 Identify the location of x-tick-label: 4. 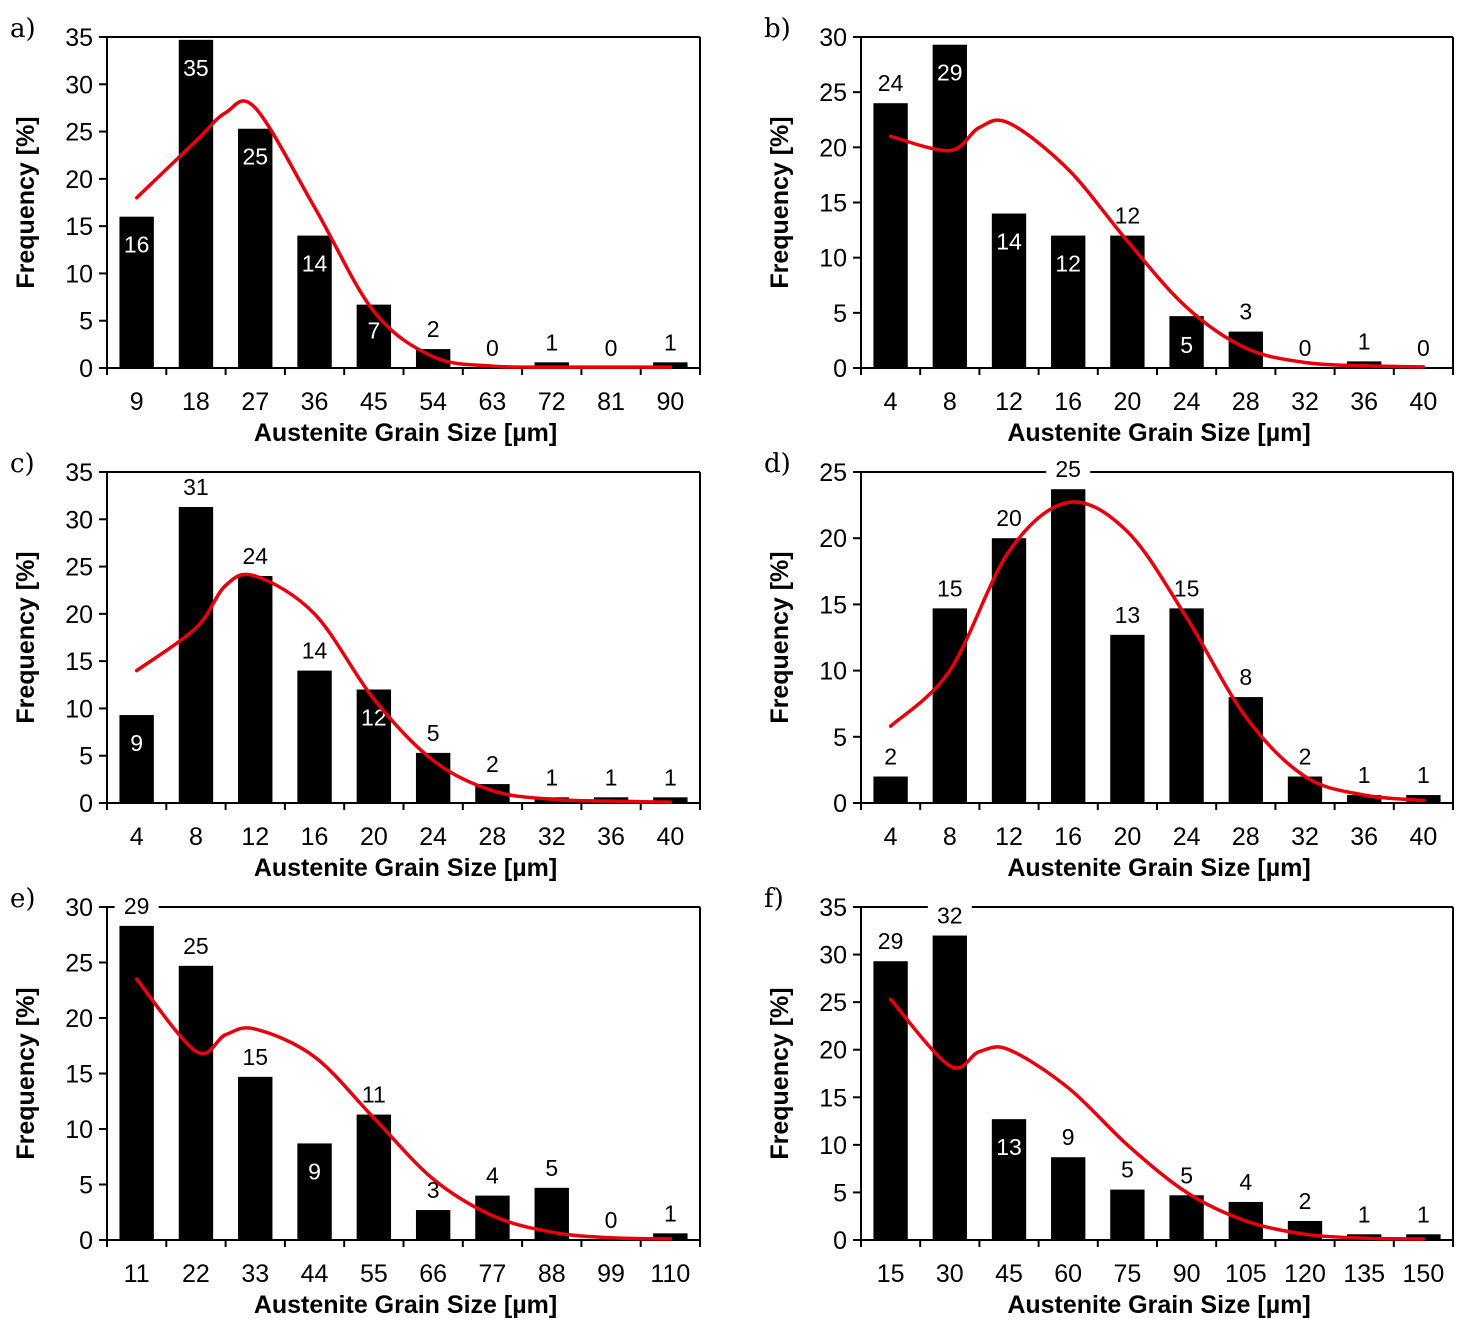
(891, 837).